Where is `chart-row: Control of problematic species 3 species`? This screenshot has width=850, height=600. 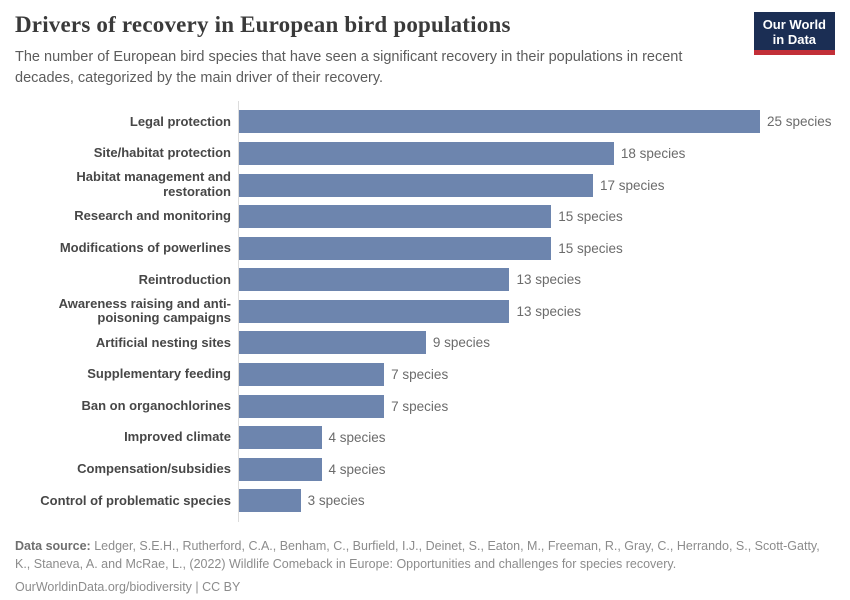
chart-row: Control of problematic species 3 species is located at coordinates (425, 501).